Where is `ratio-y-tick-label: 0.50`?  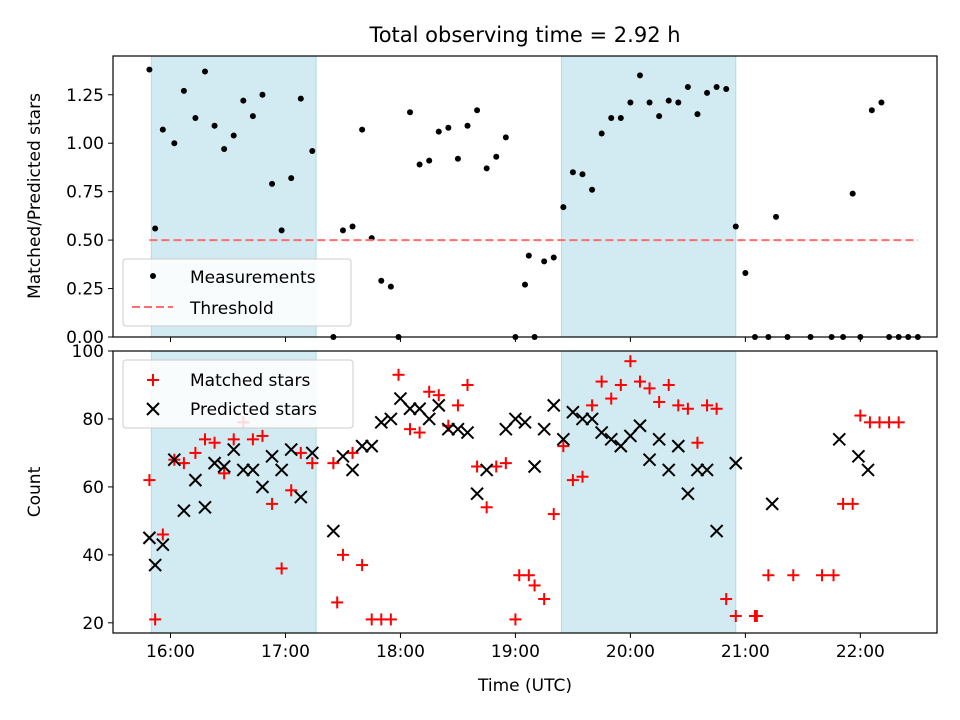
ratio-y-tick-label: 0.50 is located at coordinates (85, 241).